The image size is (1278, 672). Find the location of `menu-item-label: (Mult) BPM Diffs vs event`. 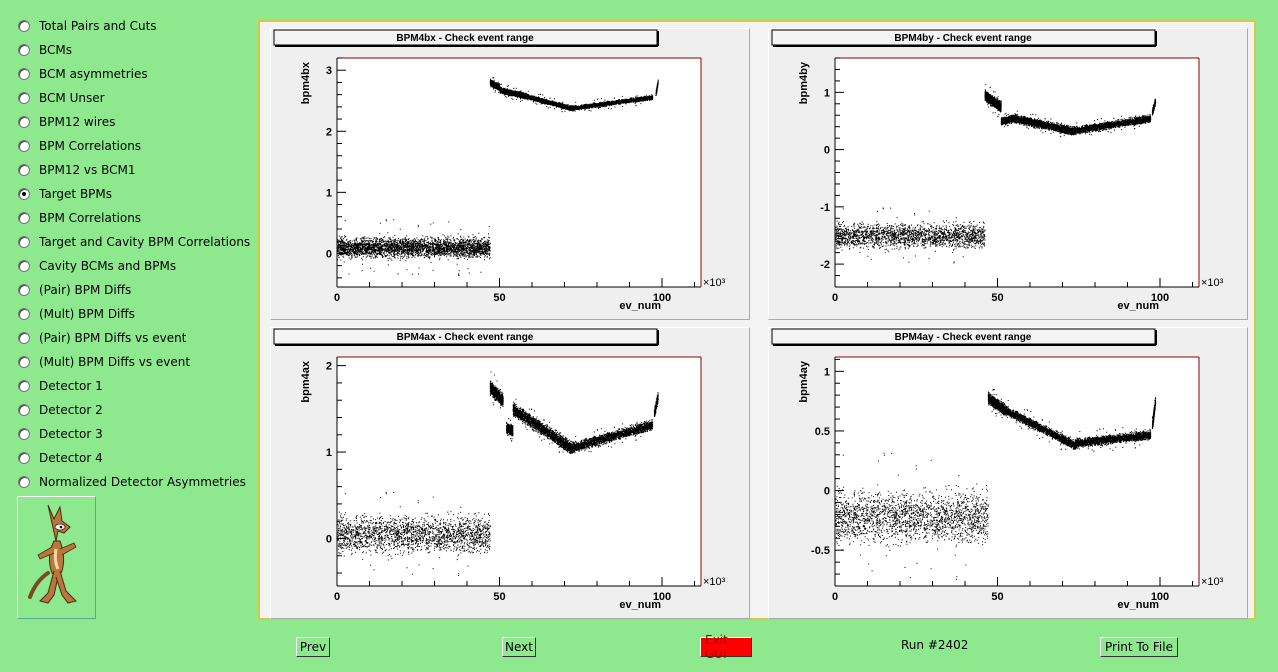

menu-item-label: (Mult) BPM Diffs vs event is located at coordinates (115, 362).